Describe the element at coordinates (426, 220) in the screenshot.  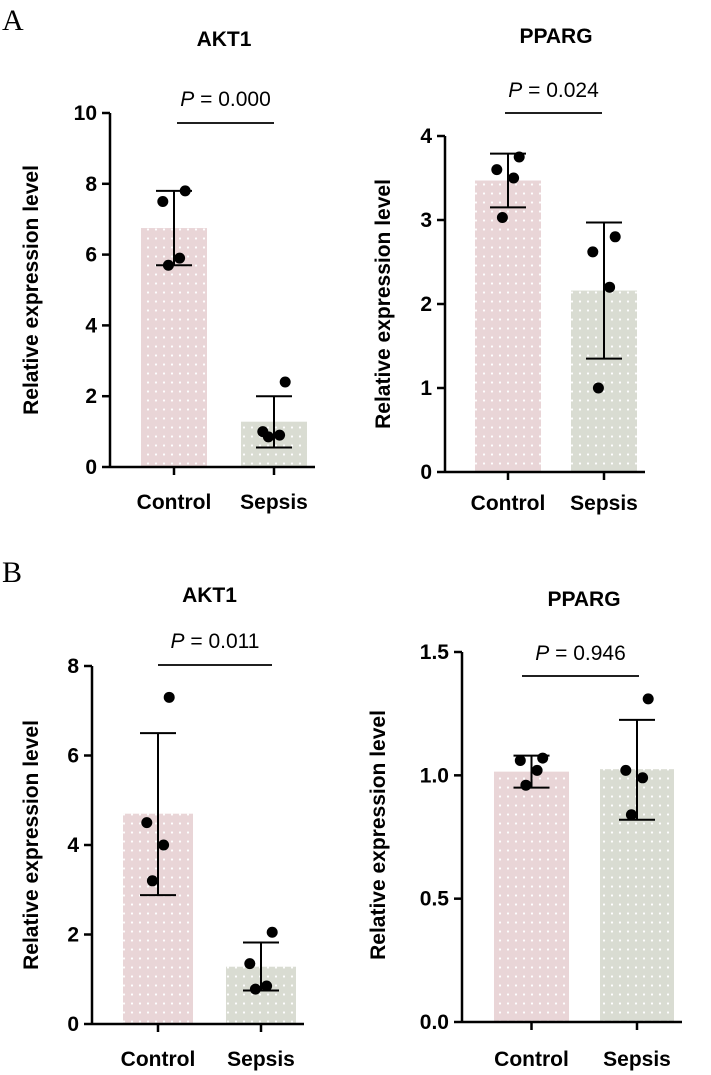
I see `y-tick-label: 3` at that location.